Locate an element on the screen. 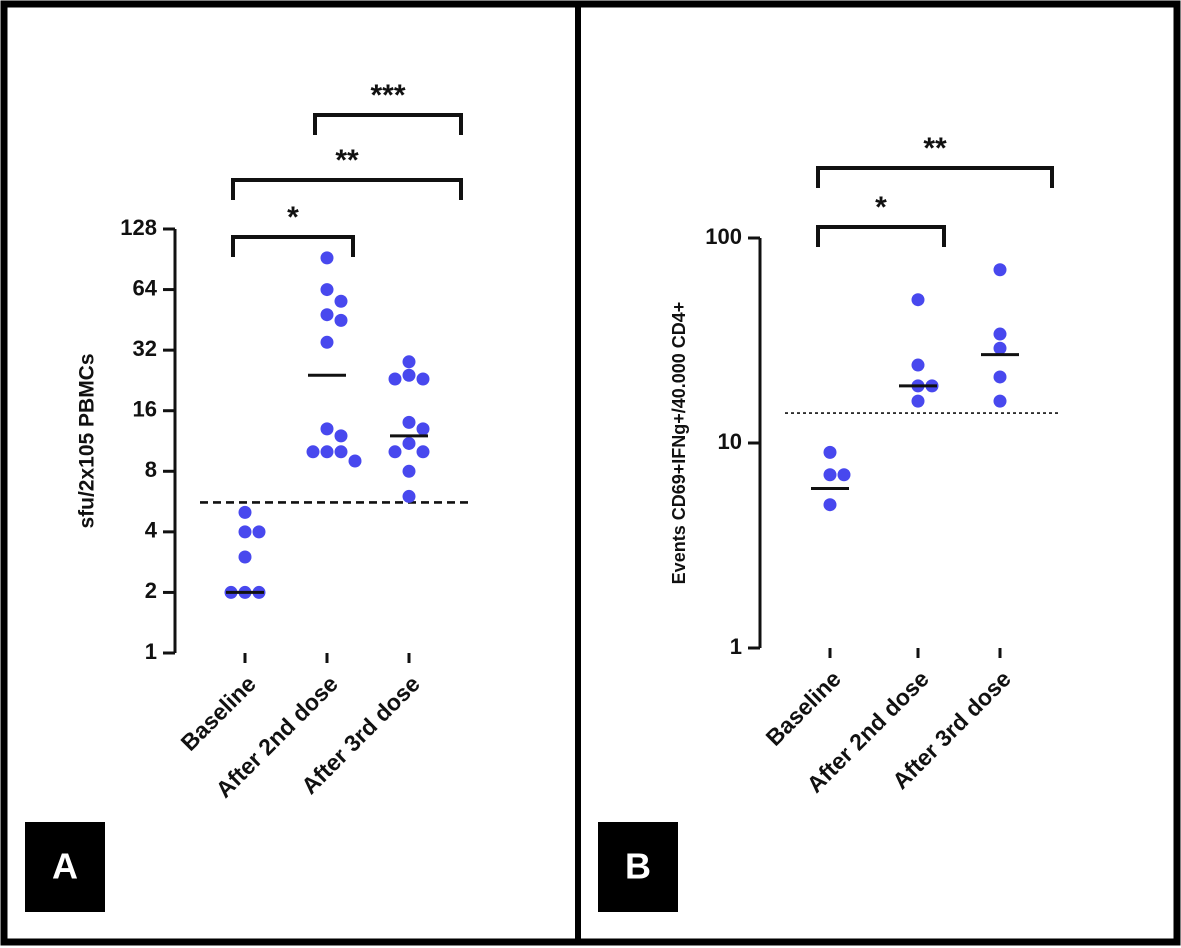 Image resolution: width=1181 pixels, height=948 pixels. panel-label: B is located at coordinates (638, 866).